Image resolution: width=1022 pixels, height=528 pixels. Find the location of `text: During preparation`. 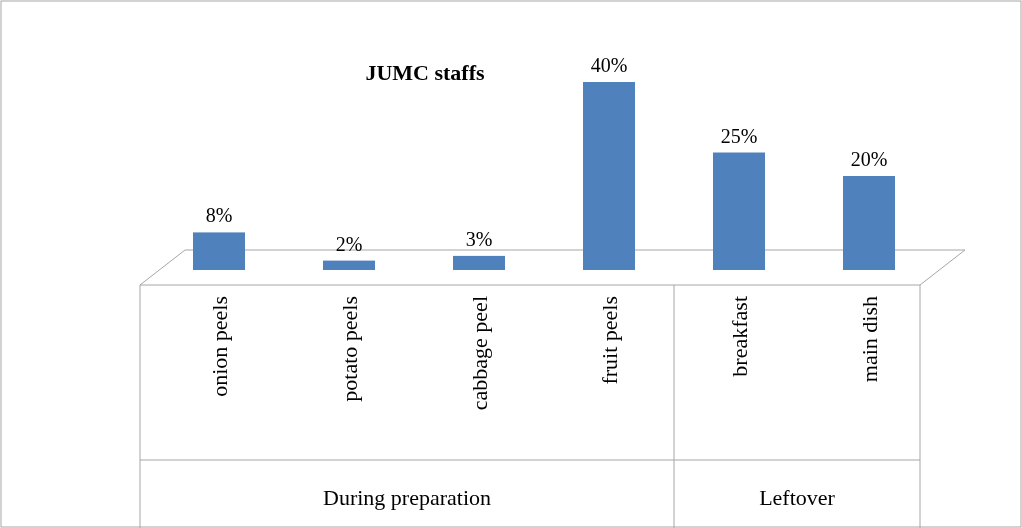

text: During preparation is located at coordinates (407, 497).